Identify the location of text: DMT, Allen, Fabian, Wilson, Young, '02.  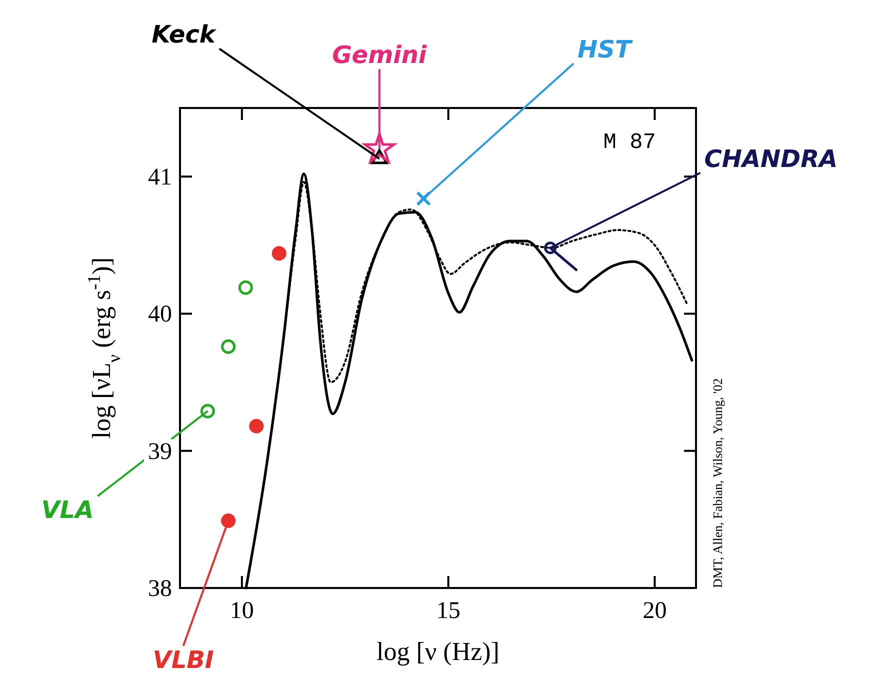
(717, 483).